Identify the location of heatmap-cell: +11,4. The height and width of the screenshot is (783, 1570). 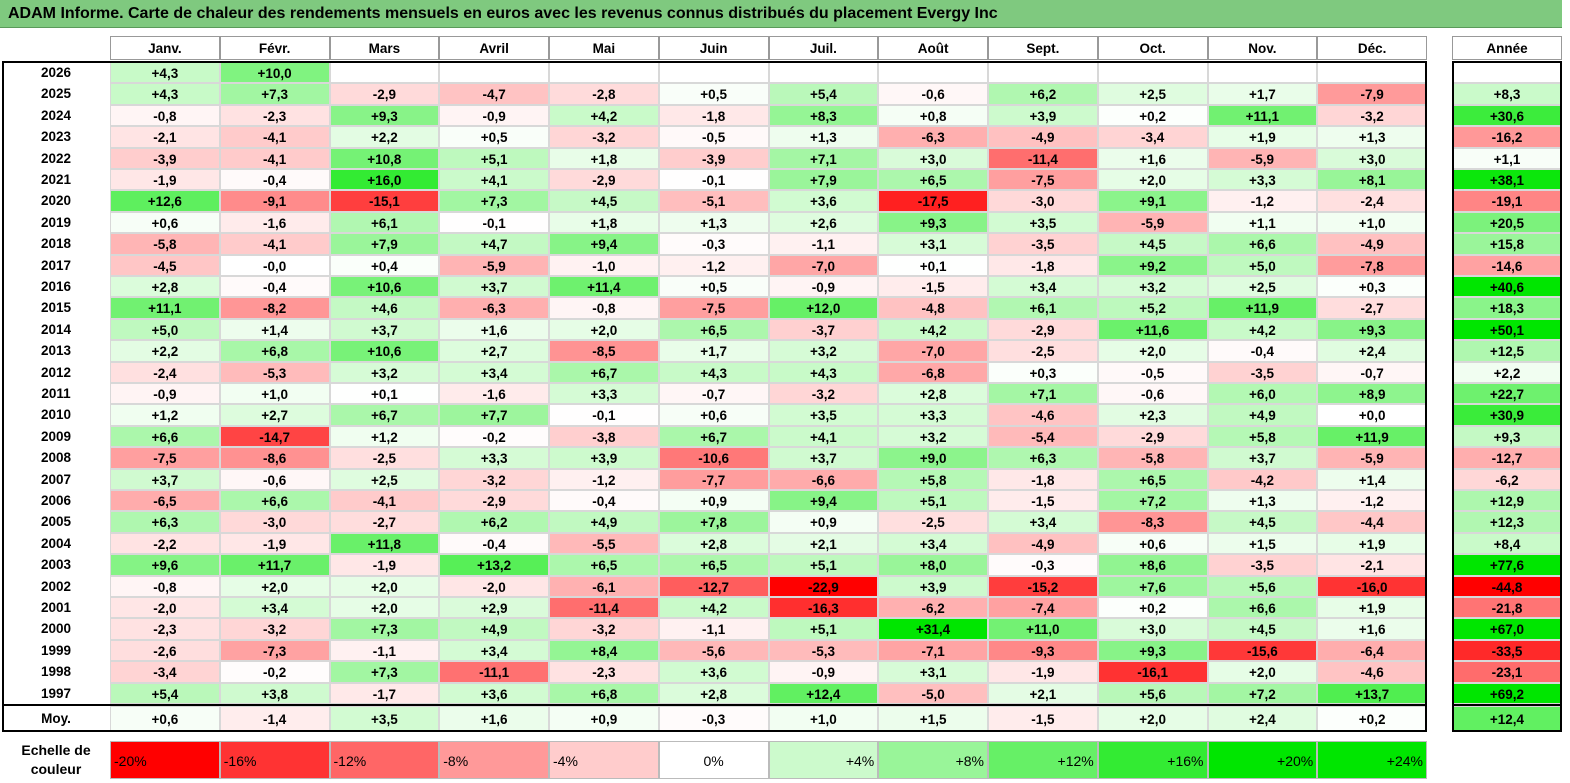
(604, 287).